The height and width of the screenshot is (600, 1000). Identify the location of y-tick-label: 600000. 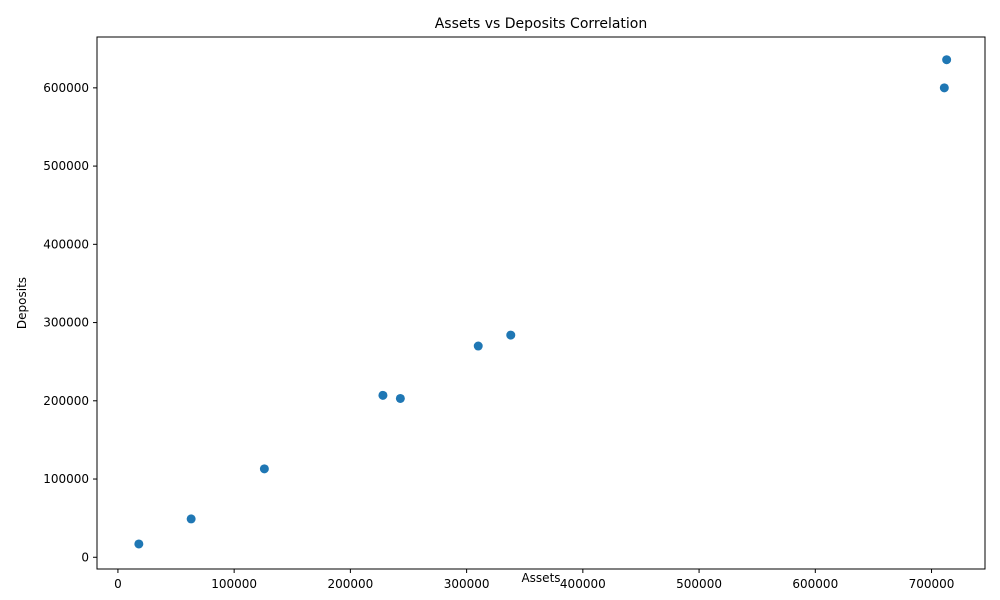
(66, 88).